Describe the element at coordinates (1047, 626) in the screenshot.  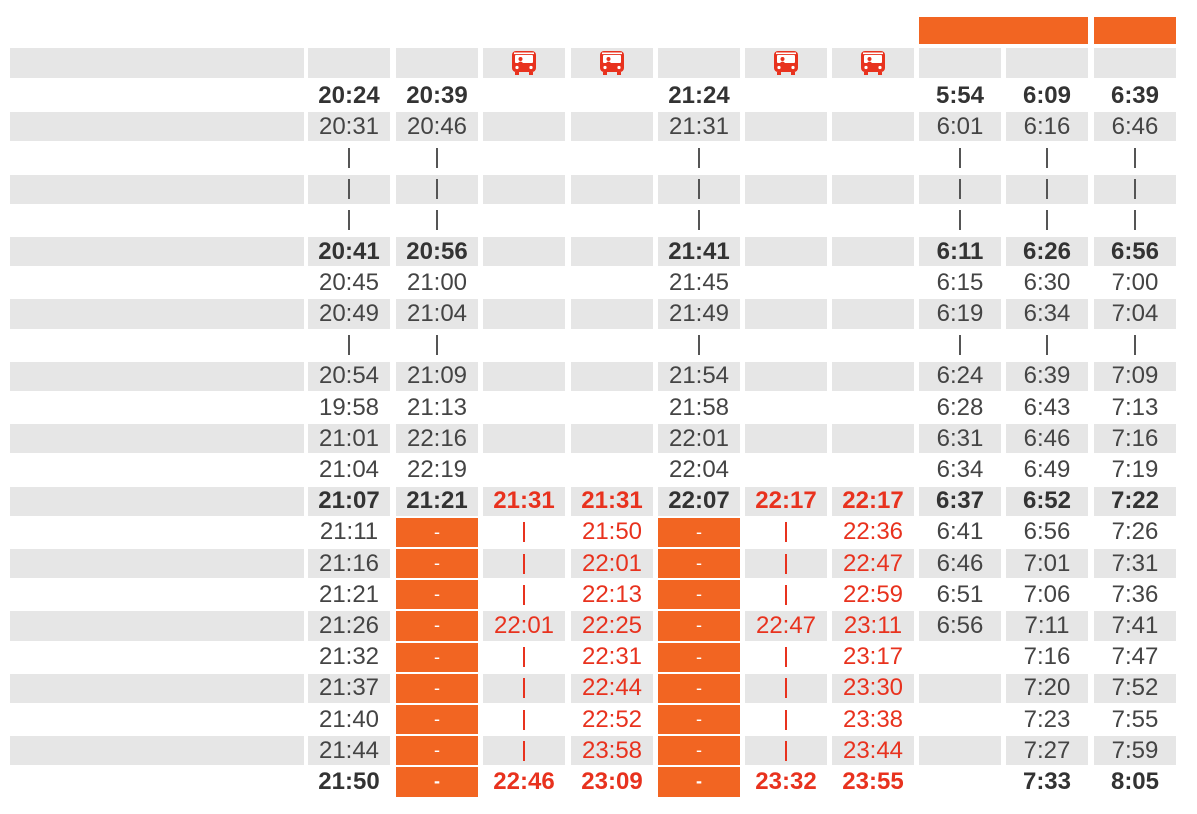
I see `departure-time: 7:11` at that location.